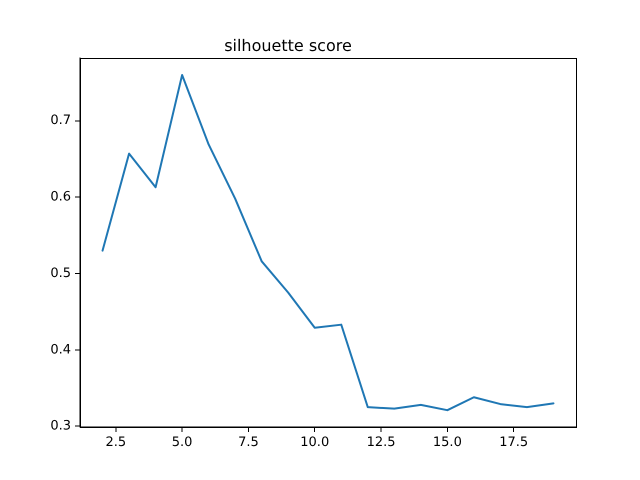  What do you see at coordinates (60, 273) in the screenshot?
I see `y-tick-label: 0.5` at bounding box center [60, 273].